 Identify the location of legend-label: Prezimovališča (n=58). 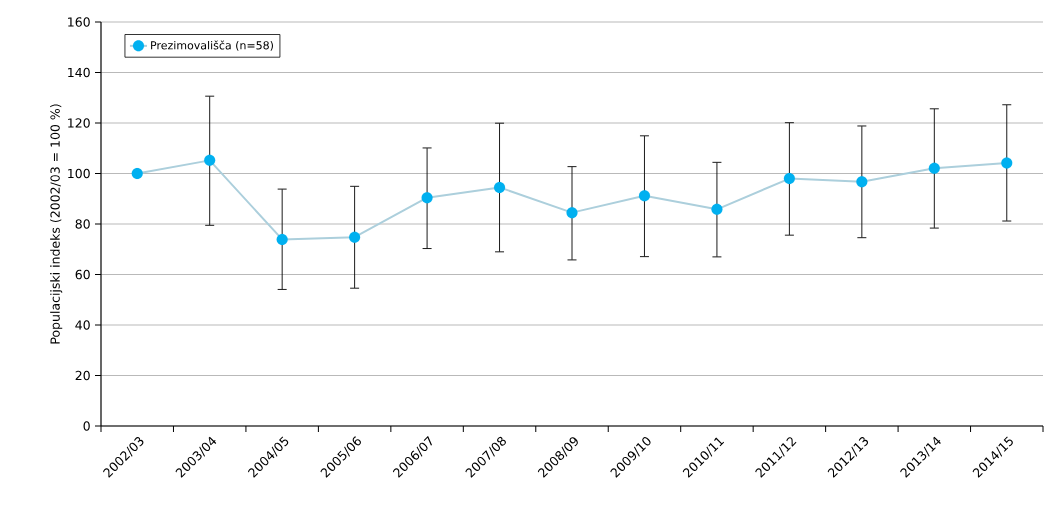
(212, 45).